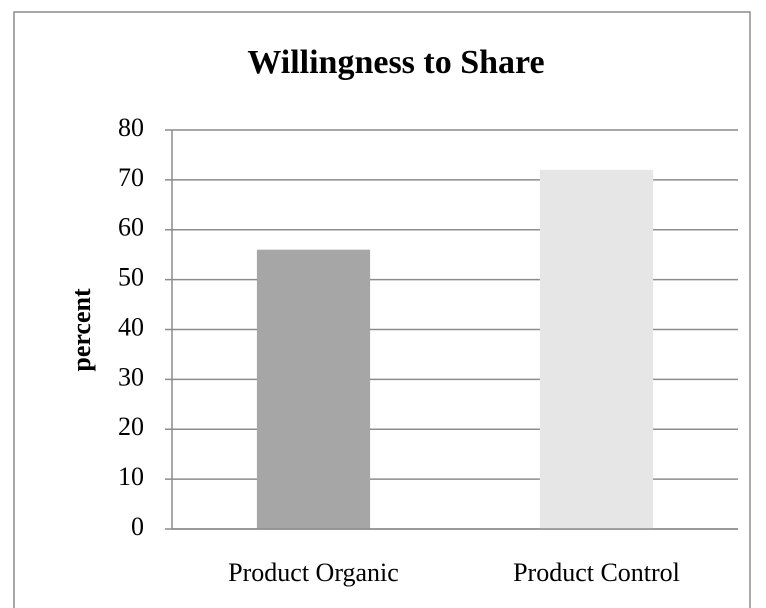 The height and width of the screenshot is (608, 766). I want to click on y-tick-label: 0, so click(137, 526).